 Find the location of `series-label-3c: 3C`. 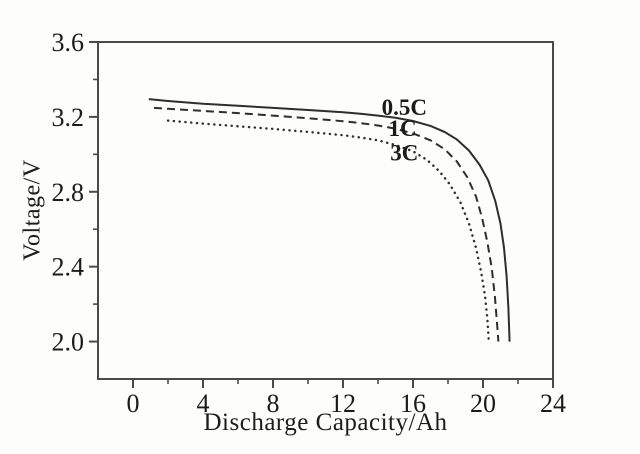

series-label-3c: 3C is located at coordinates (404, 152).